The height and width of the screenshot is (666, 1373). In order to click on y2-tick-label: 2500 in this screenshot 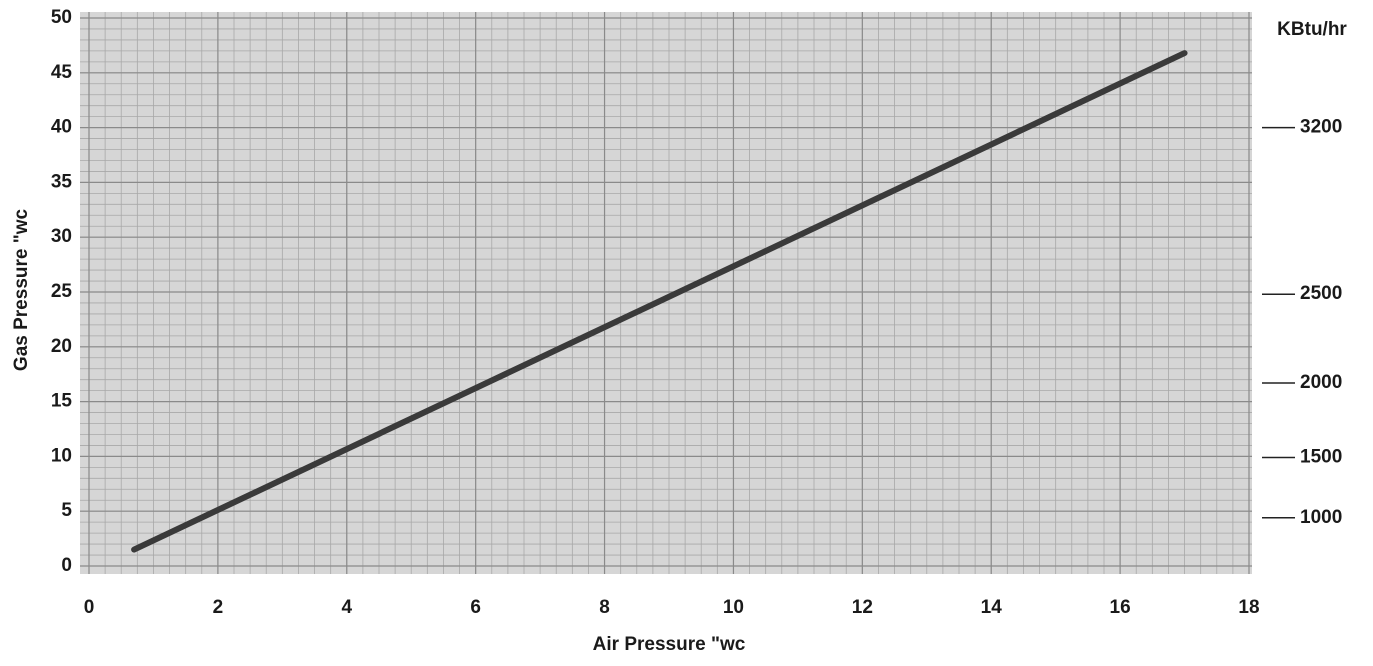, I will do `click(1321, 293)`.